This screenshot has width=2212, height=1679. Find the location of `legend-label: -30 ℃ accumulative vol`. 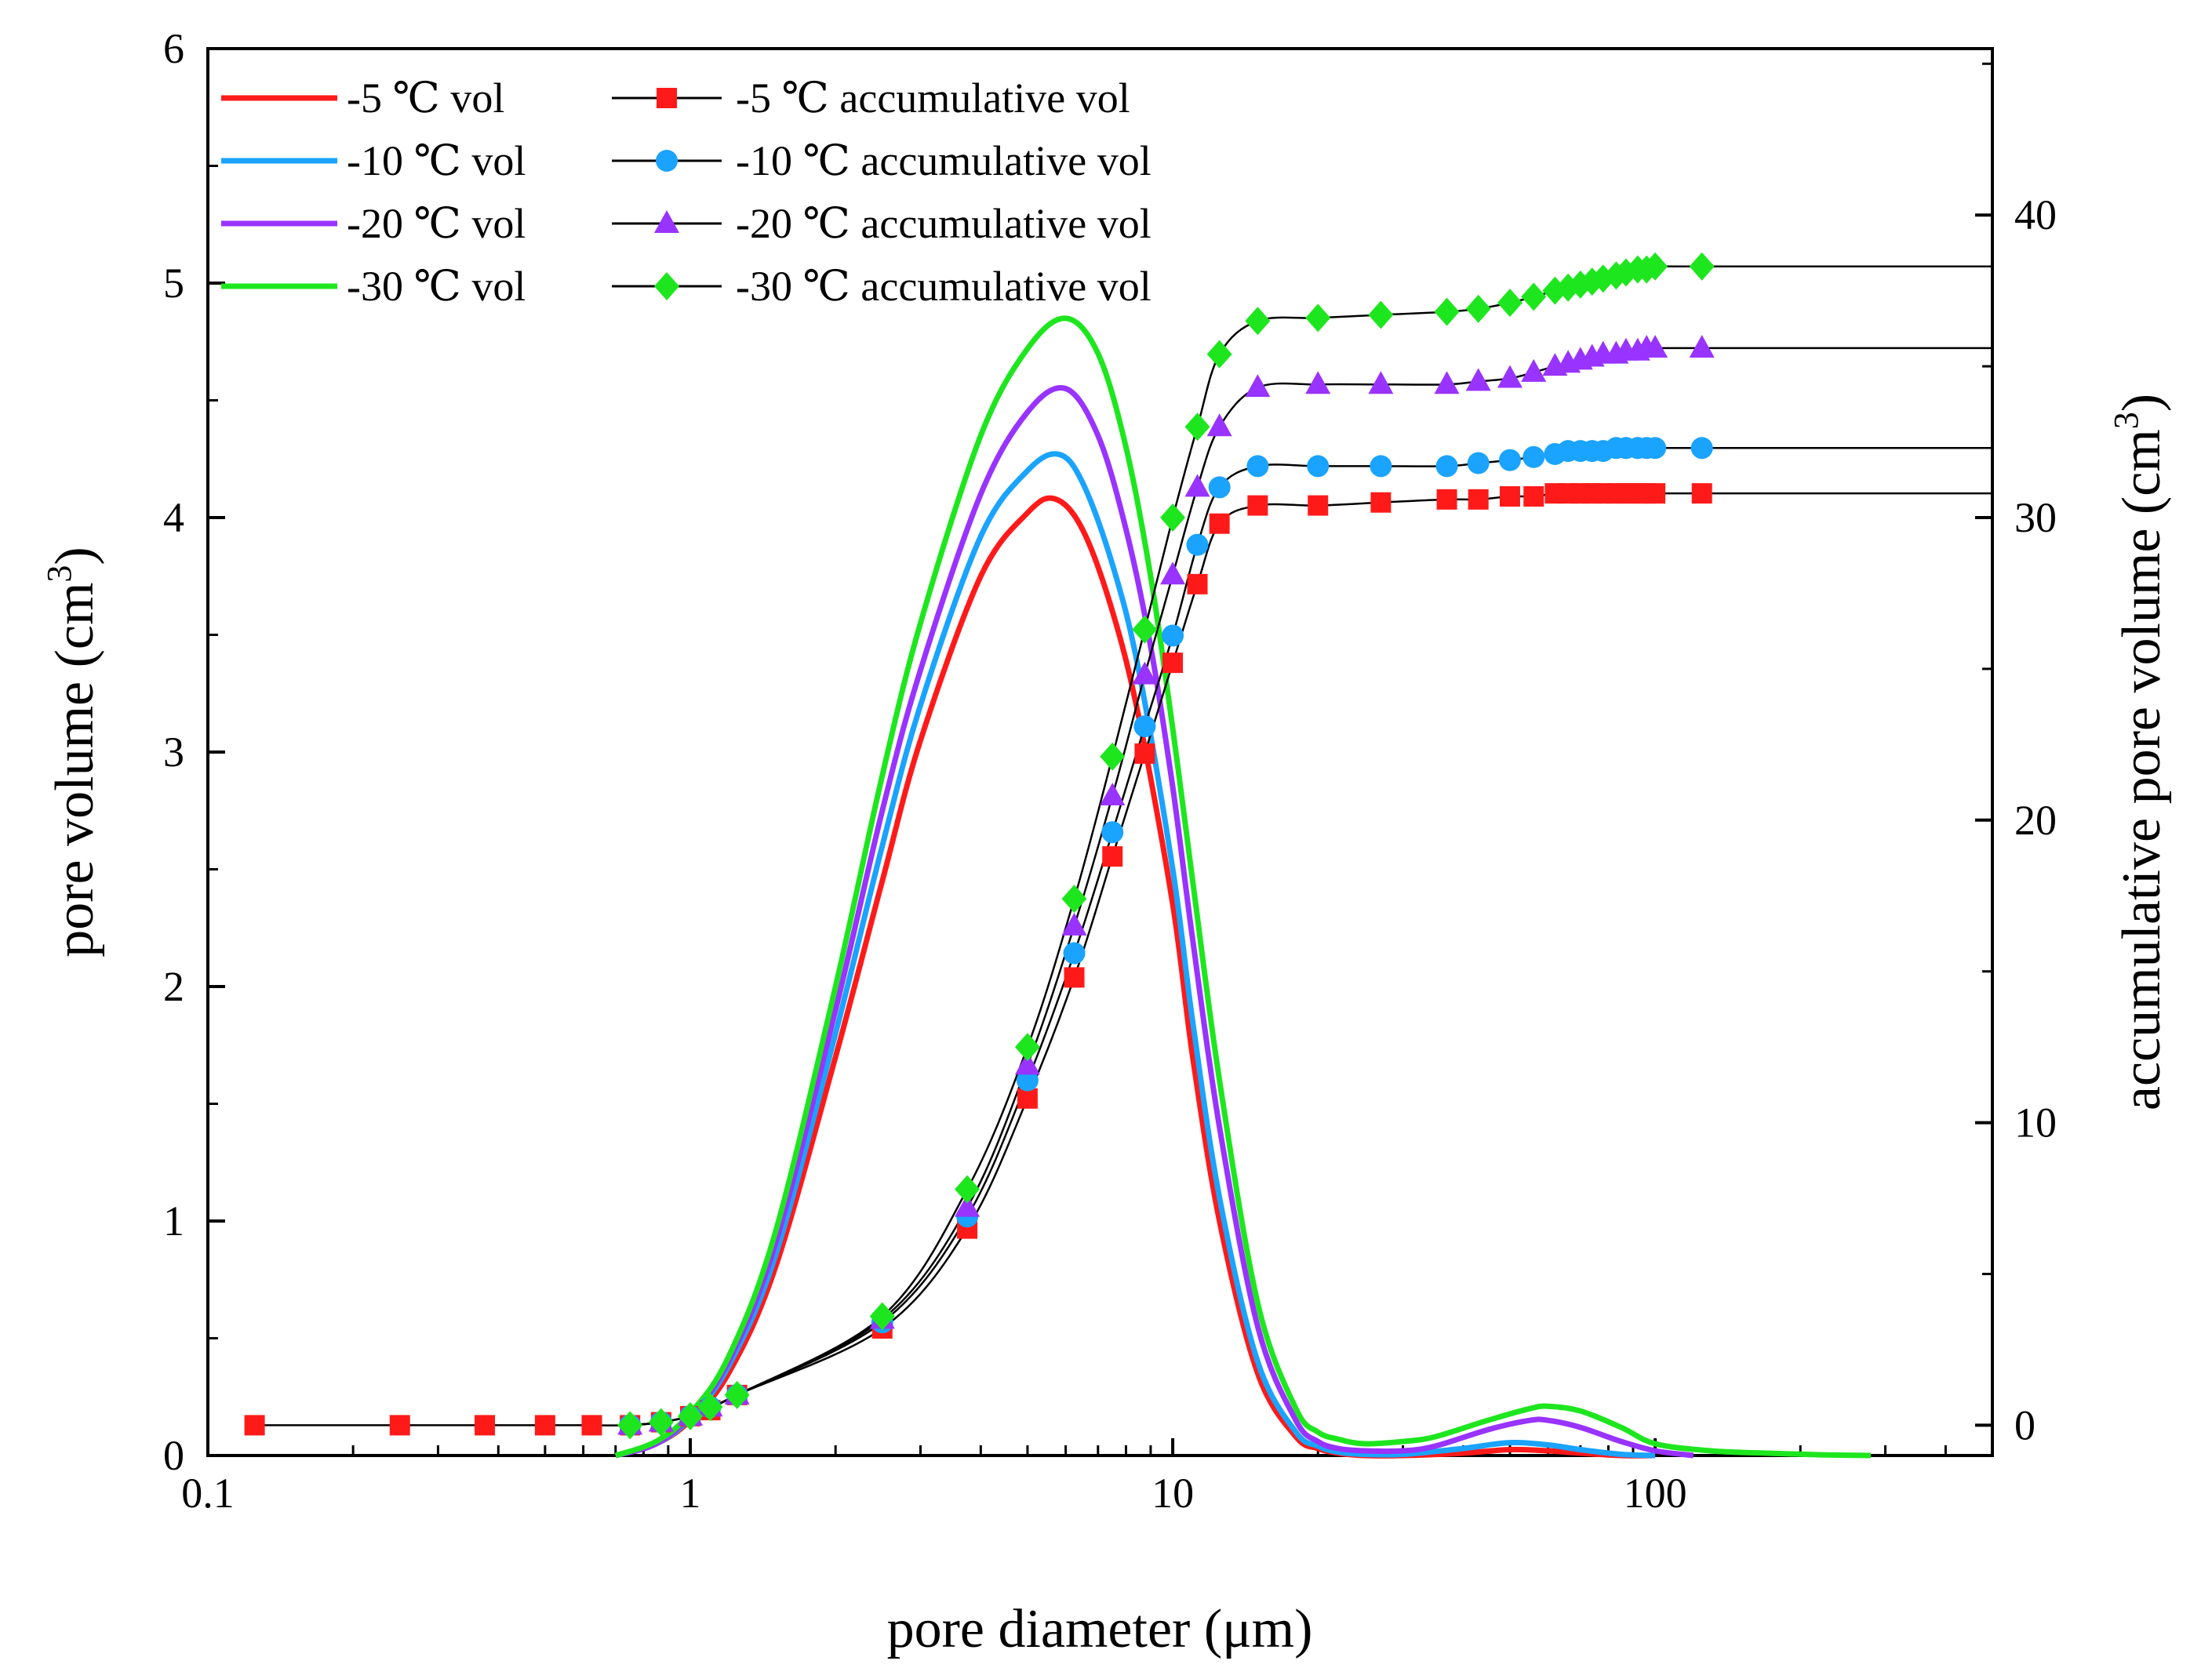

legend-label: -30 ℃ accumulative vol is located at coordinates (944, 287).